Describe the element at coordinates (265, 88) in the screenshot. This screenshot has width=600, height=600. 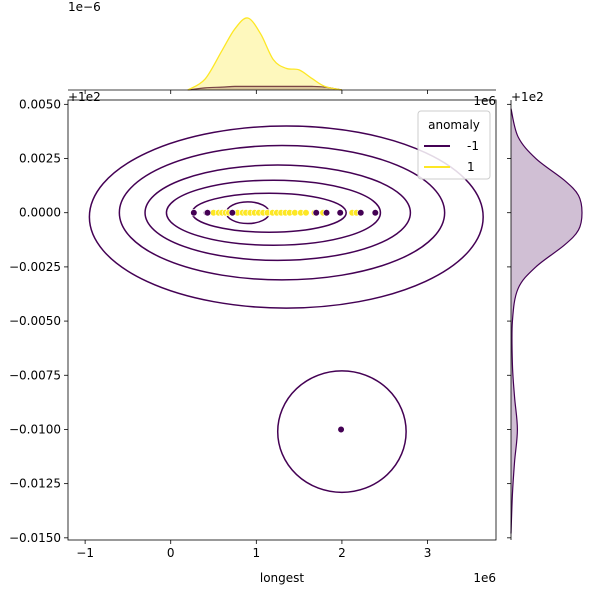
I see `top-marginal-density-class-neg1` at that location.